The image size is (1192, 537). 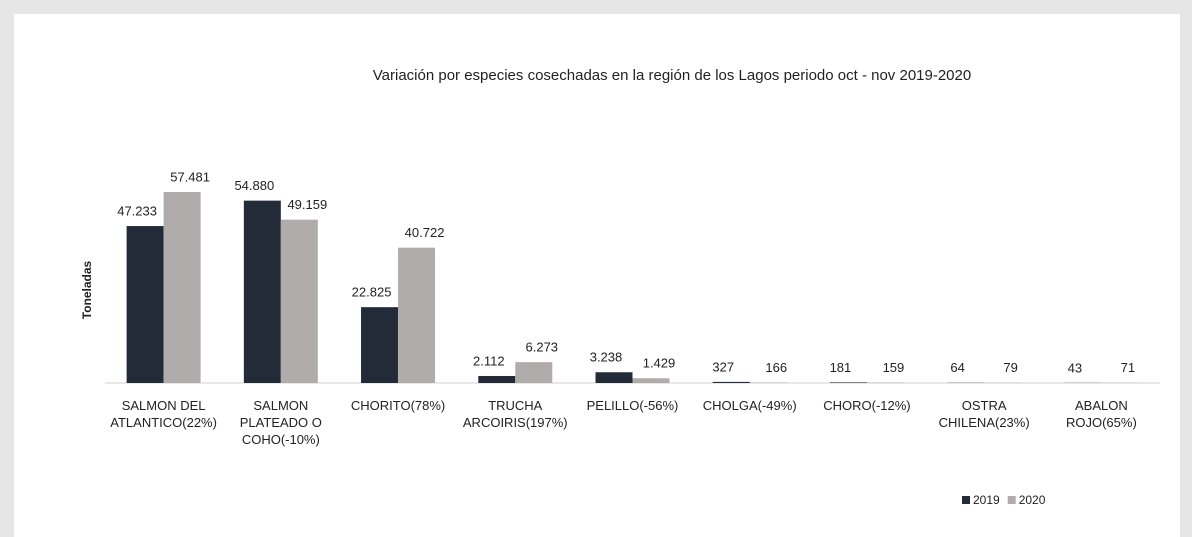 What do you see at coordinates (776, 367) in the screenshot?
I see `data-label: 166` at bounding box center [776, 367].